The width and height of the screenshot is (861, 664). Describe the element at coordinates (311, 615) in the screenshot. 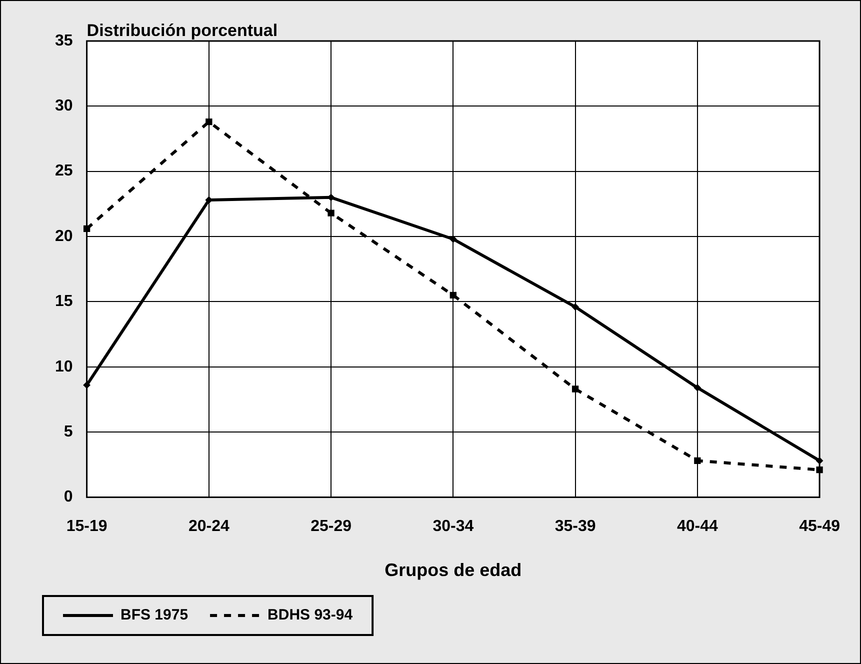

I see `legend-label: BDHS 93-94` at that location.